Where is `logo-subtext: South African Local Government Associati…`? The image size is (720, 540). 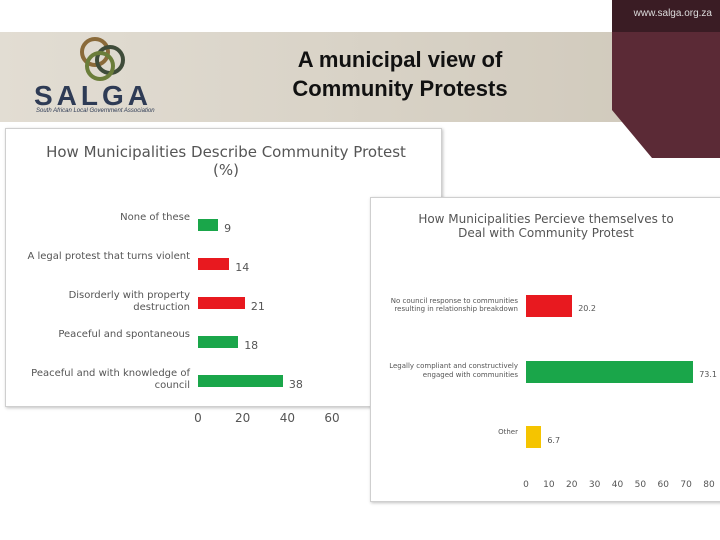 logo-subtext: South African Local Government Associati… is located at coordinates (95, 111).